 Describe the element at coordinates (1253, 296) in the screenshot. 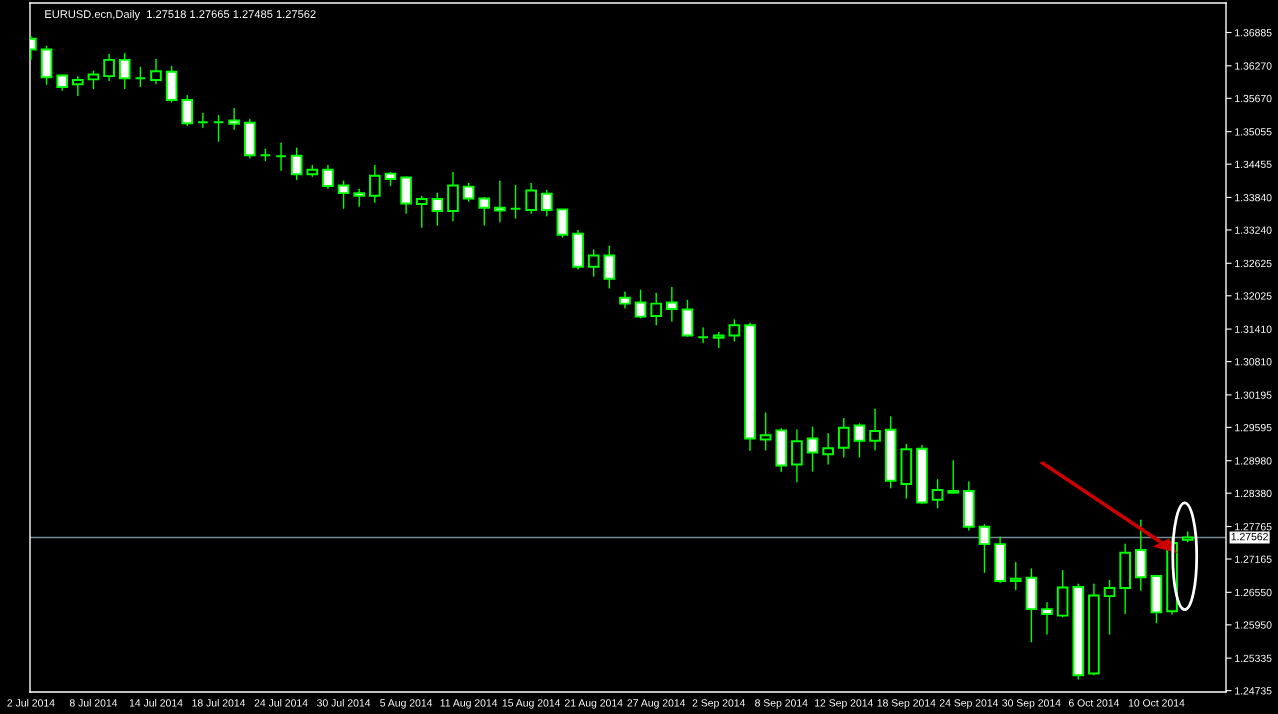

I see `y-tick-label: 1.32025` at that location.